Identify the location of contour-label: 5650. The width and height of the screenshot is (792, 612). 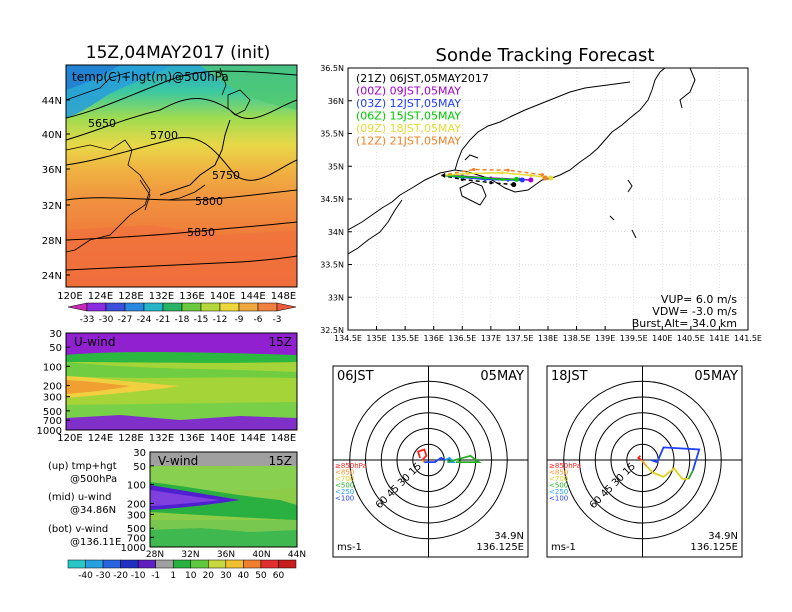
(102, 123).